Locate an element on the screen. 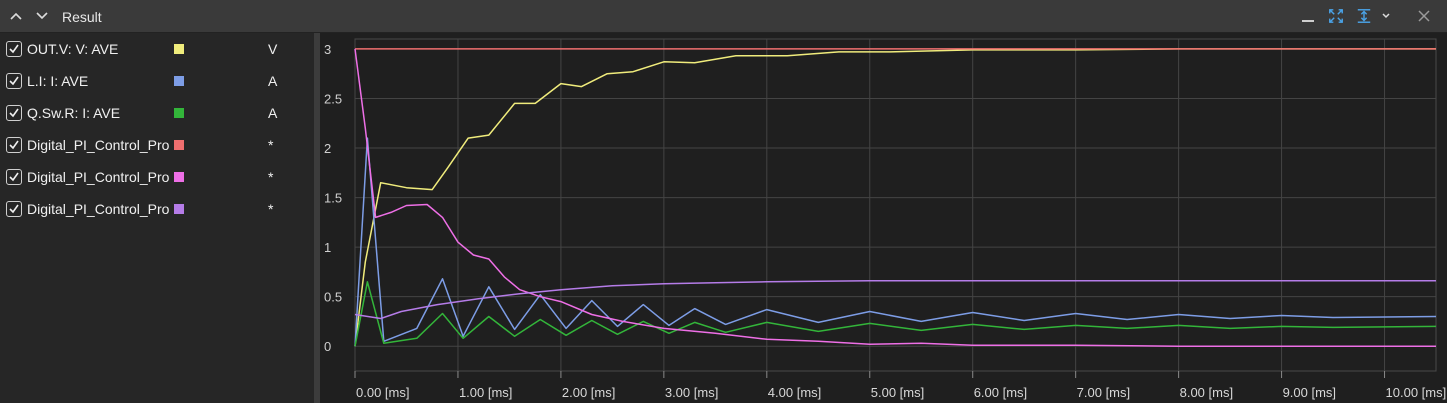 Image resolution: width=1447 pixels, height=403 pixels. chevron-down-icon is located at coordinates (42, 16).